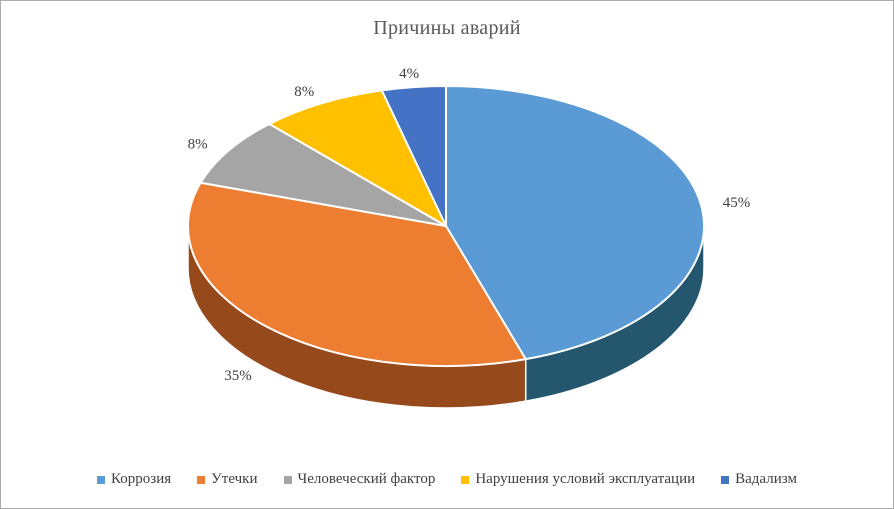  I want to click on legend-item-3: Нарушения условий эксплуатации, so click(578, 479).